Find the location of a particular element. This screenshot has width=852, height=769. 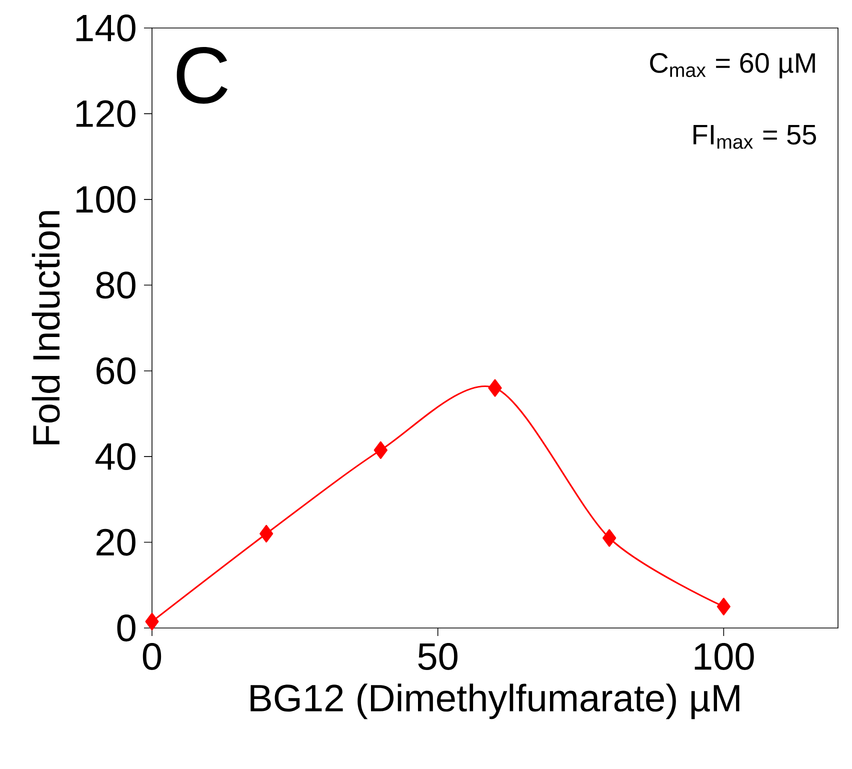

y-tick-label: 140 is located at coordinates (106, 28).